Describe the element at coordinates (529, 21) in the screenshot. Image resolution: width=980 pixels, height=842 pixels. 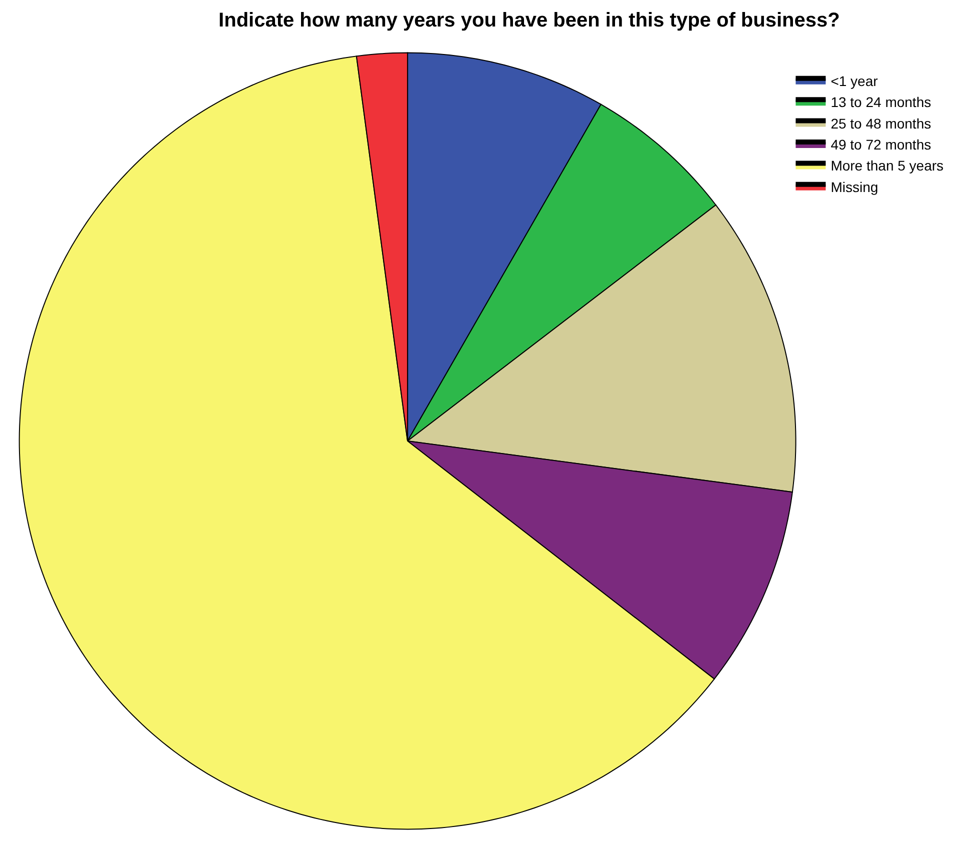
I see `chart-title: Indicate how many years you have been in this type of business?` at that location.